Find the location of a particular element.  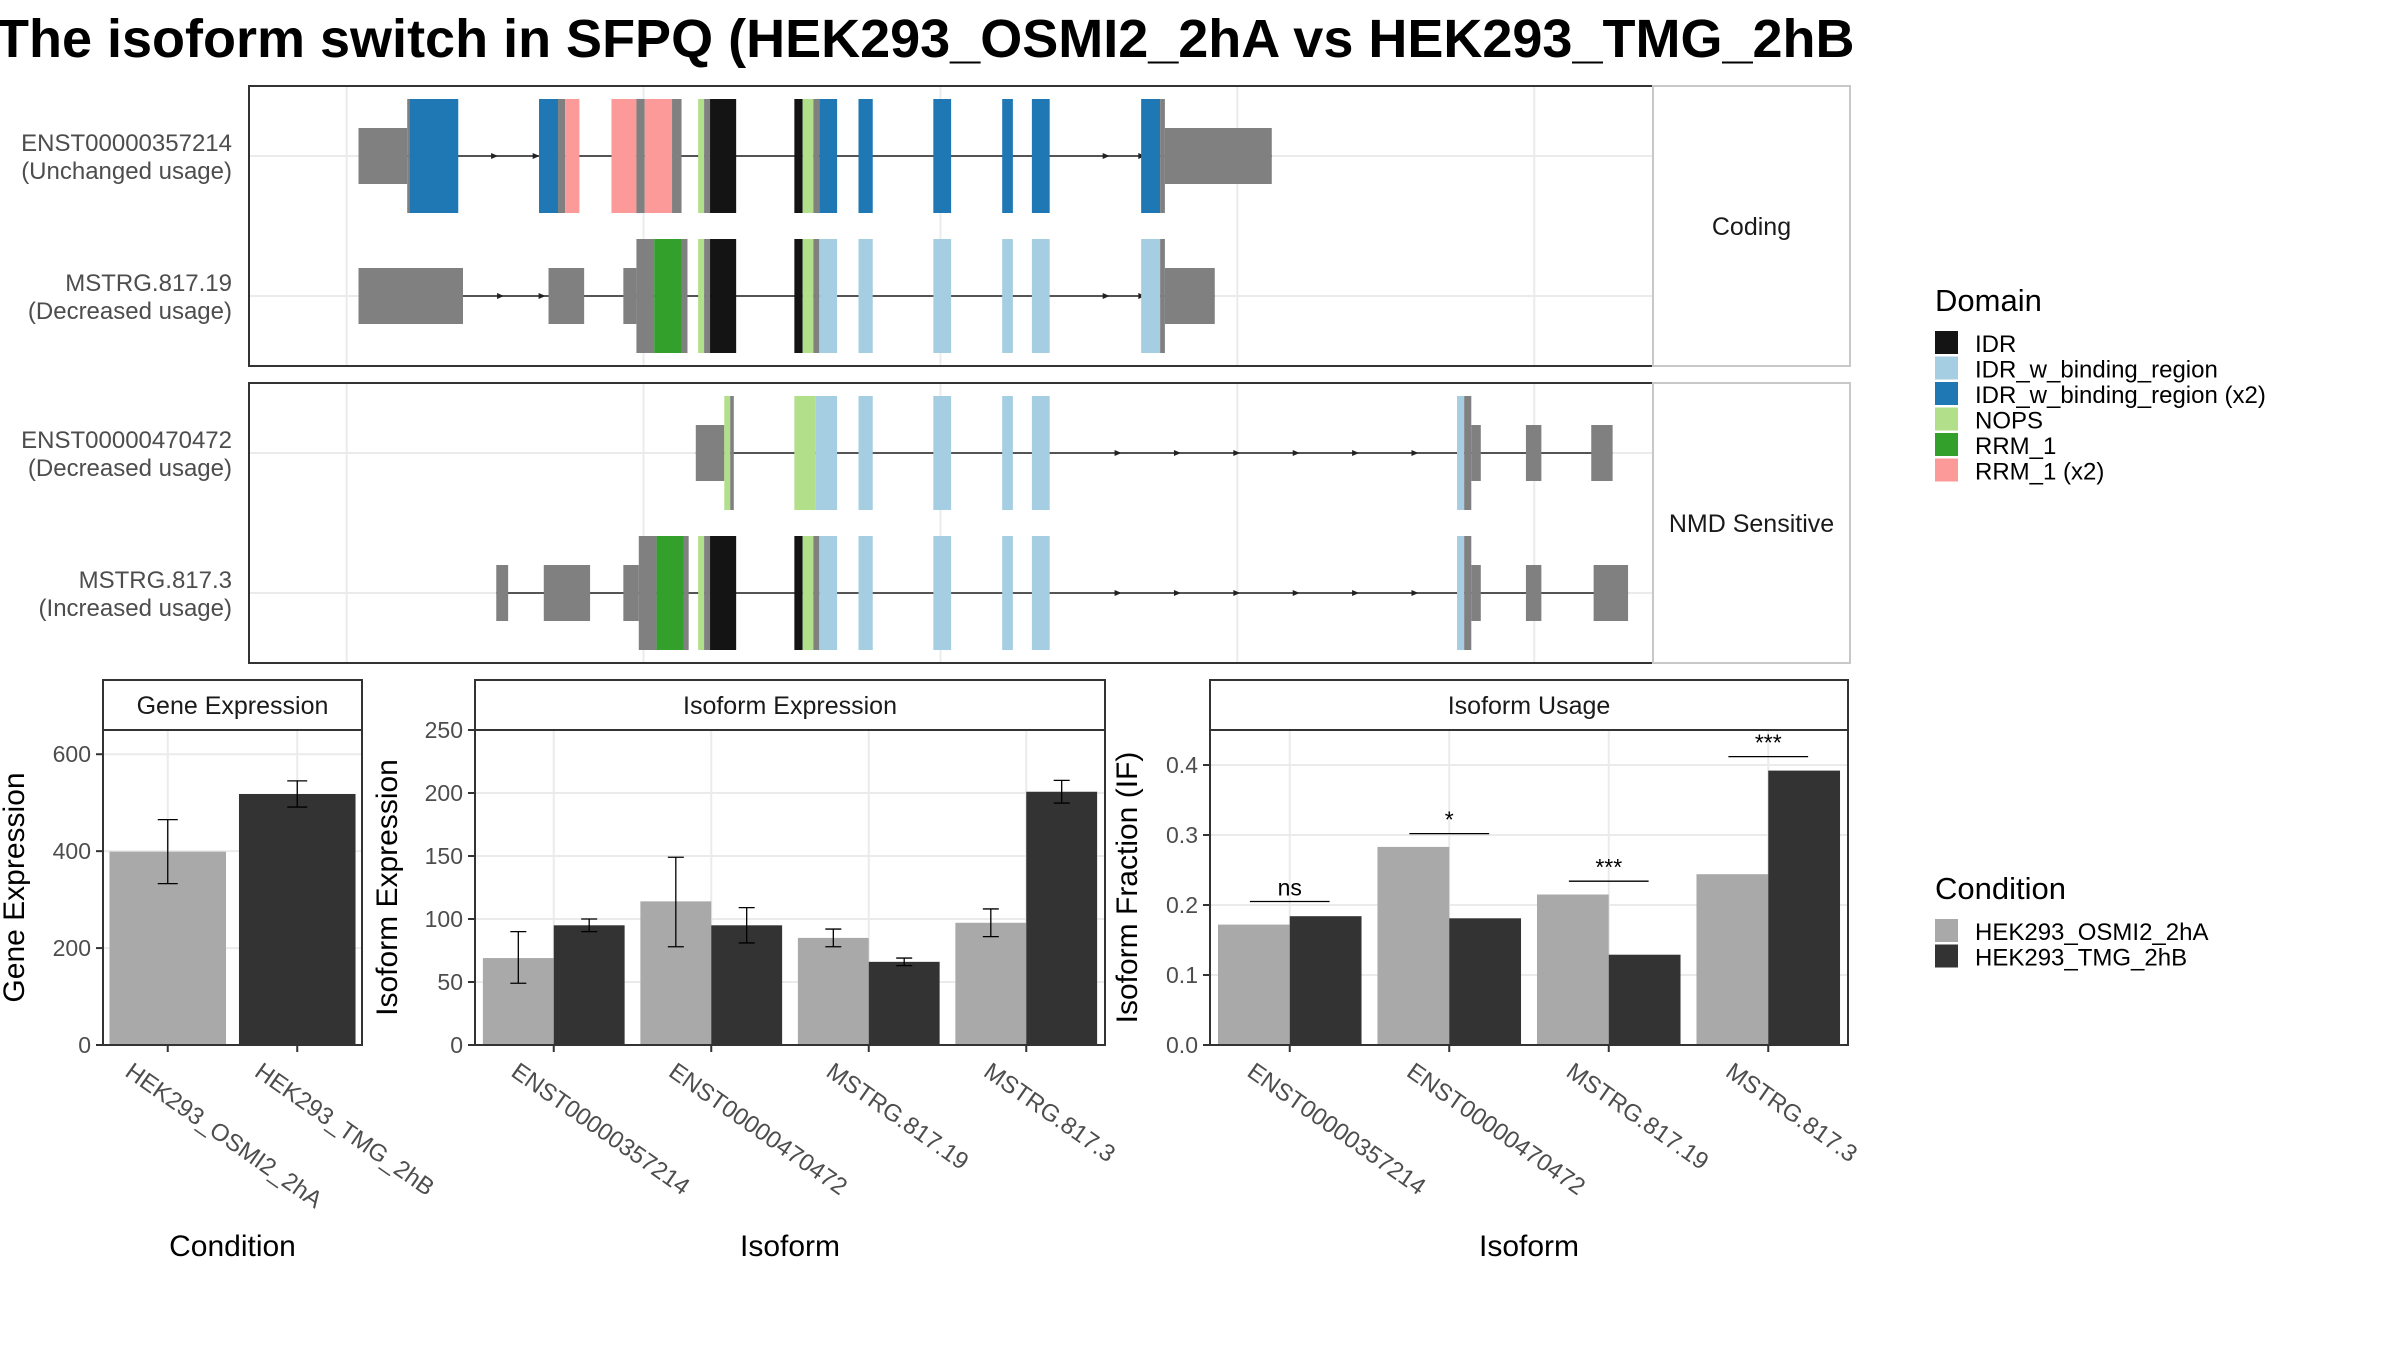

legend-entry-idr-w-binding-region: IDR_w_binding_region is located at coordinates (2076, 370).